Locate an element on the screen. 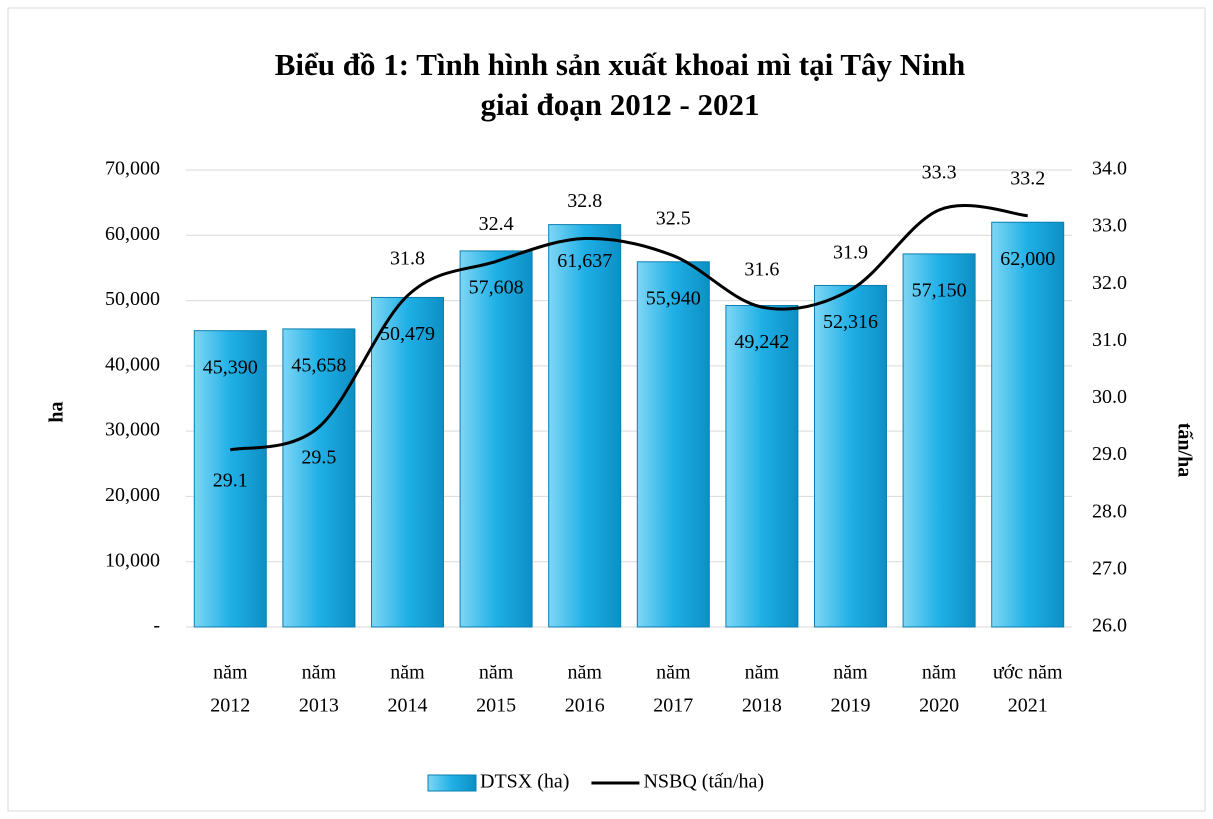 The image size is (1213, 819). x-tick-label: 2019 is located at coordinates (851, 706).